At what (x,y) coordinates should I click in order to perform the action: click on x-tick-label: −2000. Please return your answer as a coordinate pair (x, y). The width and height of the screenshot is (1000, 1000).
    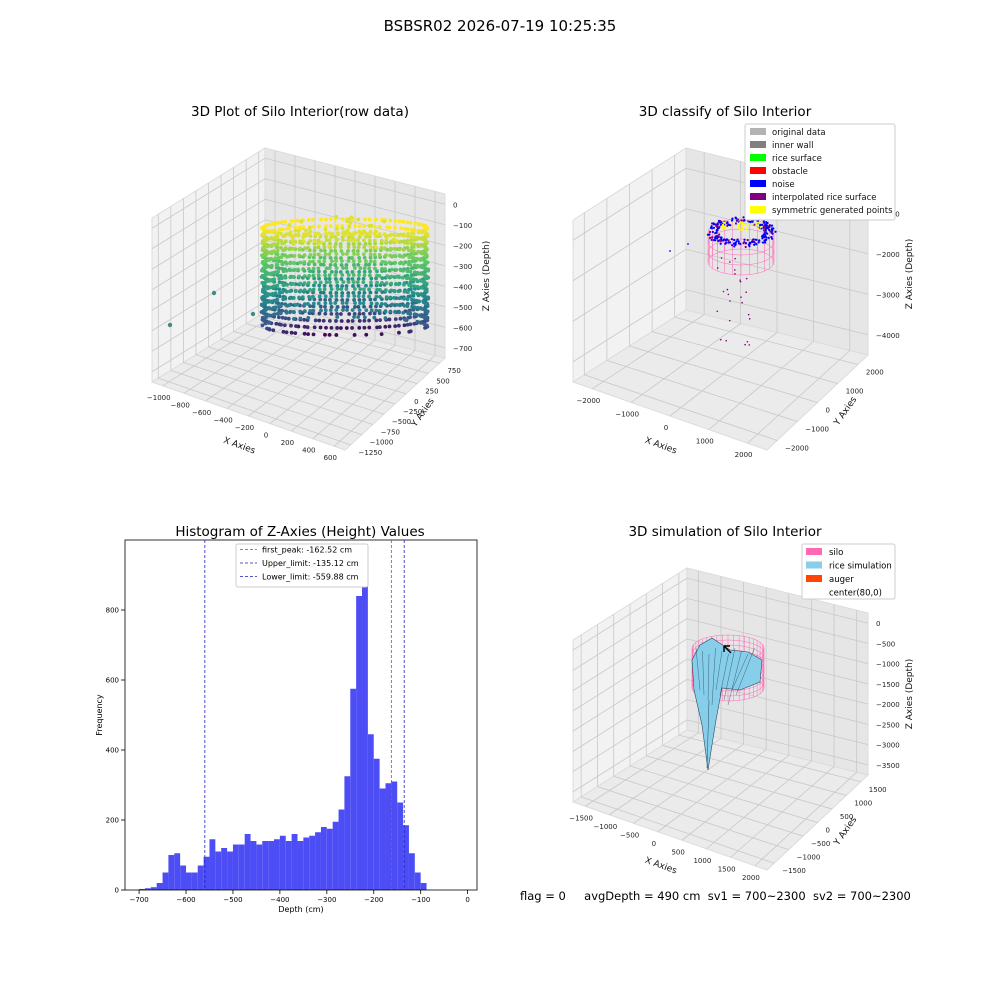
    Looking at the image, I should click on (589, 401).